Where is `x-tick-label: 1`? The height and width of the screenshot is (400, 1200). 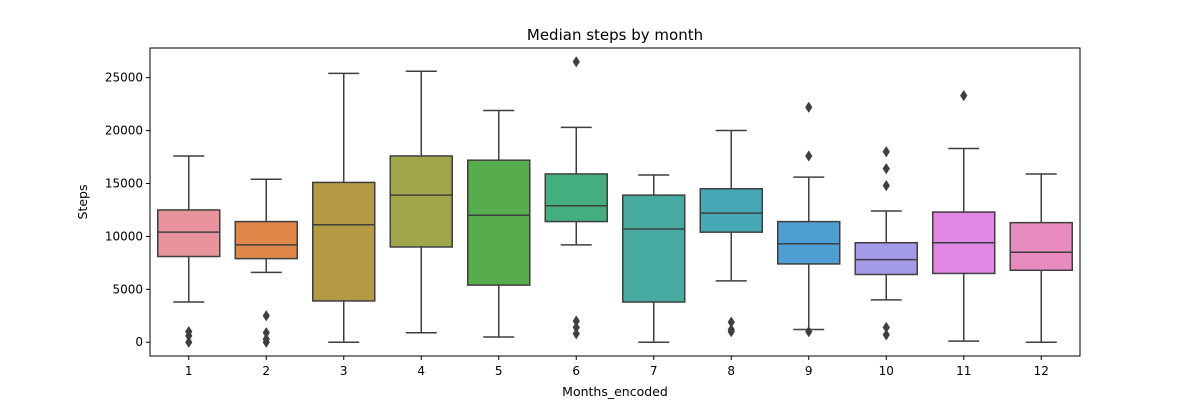
x-tick-label: 1 is located at coordinates (189, 371).